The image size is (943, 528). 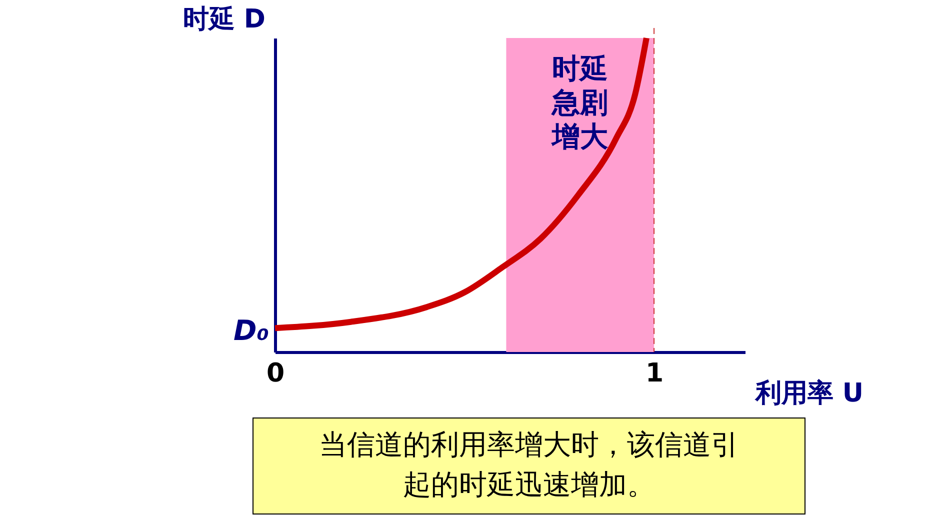 I want to click on text: 当信道的利用率增大时，该信道引起的时延迅速增加。, so click(x=529, y=464).